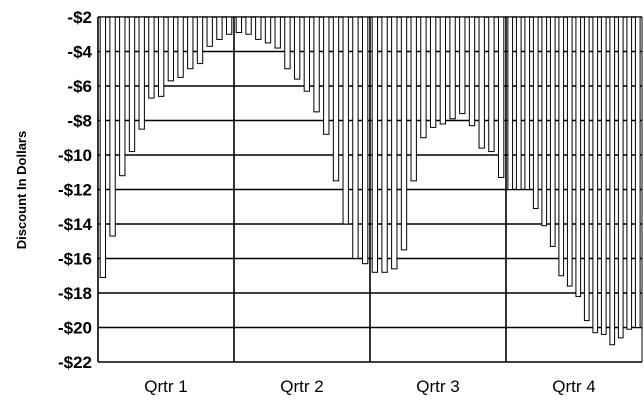 This screenshot has height=403, width=644. I want to click on y-tick-labels: -$2 -$4 -$6 -$8 -$10 -$12 -$14 -$16 -$18 -$20 -$22, so click(75, 190).